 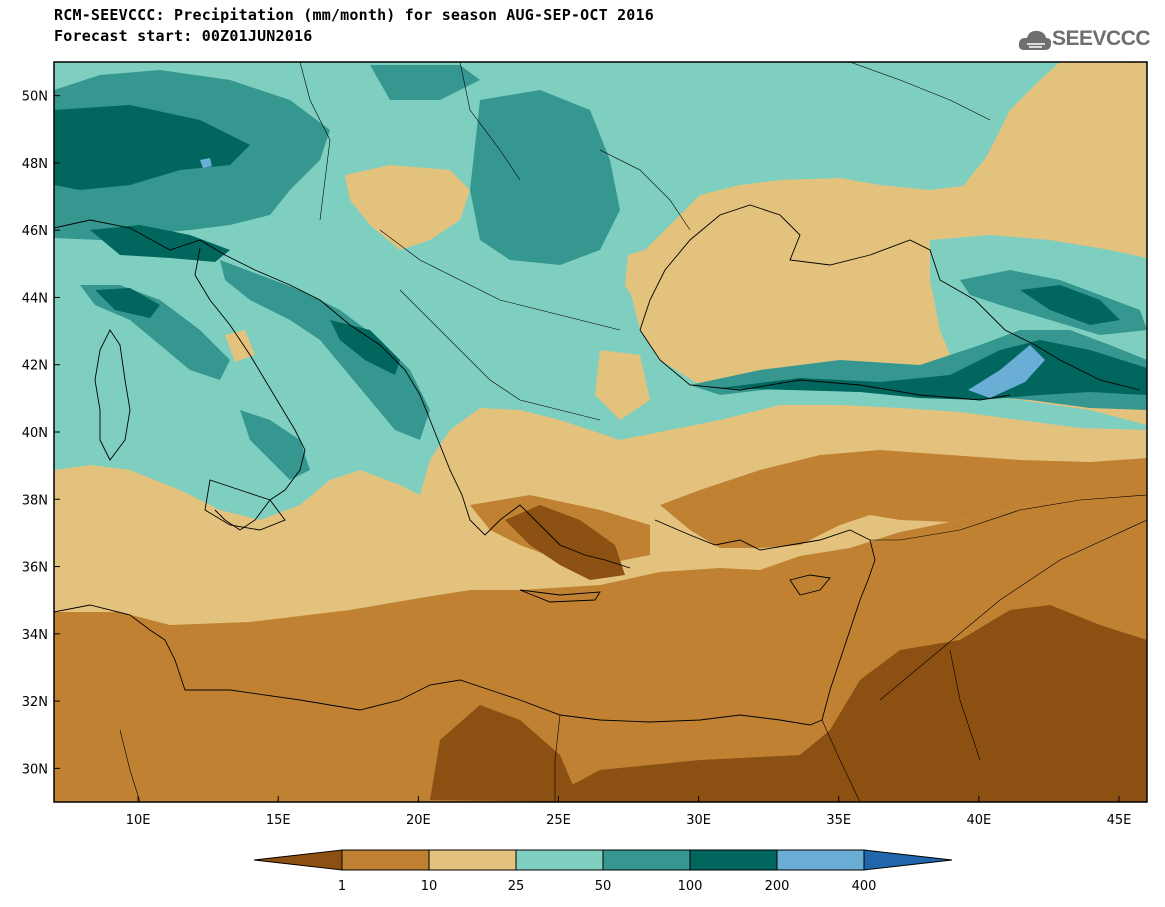 What do you see at coordinates (35, 702) in the screenshot?
I see `lat-tick-label: 32N` at bounding box center [35, 702].